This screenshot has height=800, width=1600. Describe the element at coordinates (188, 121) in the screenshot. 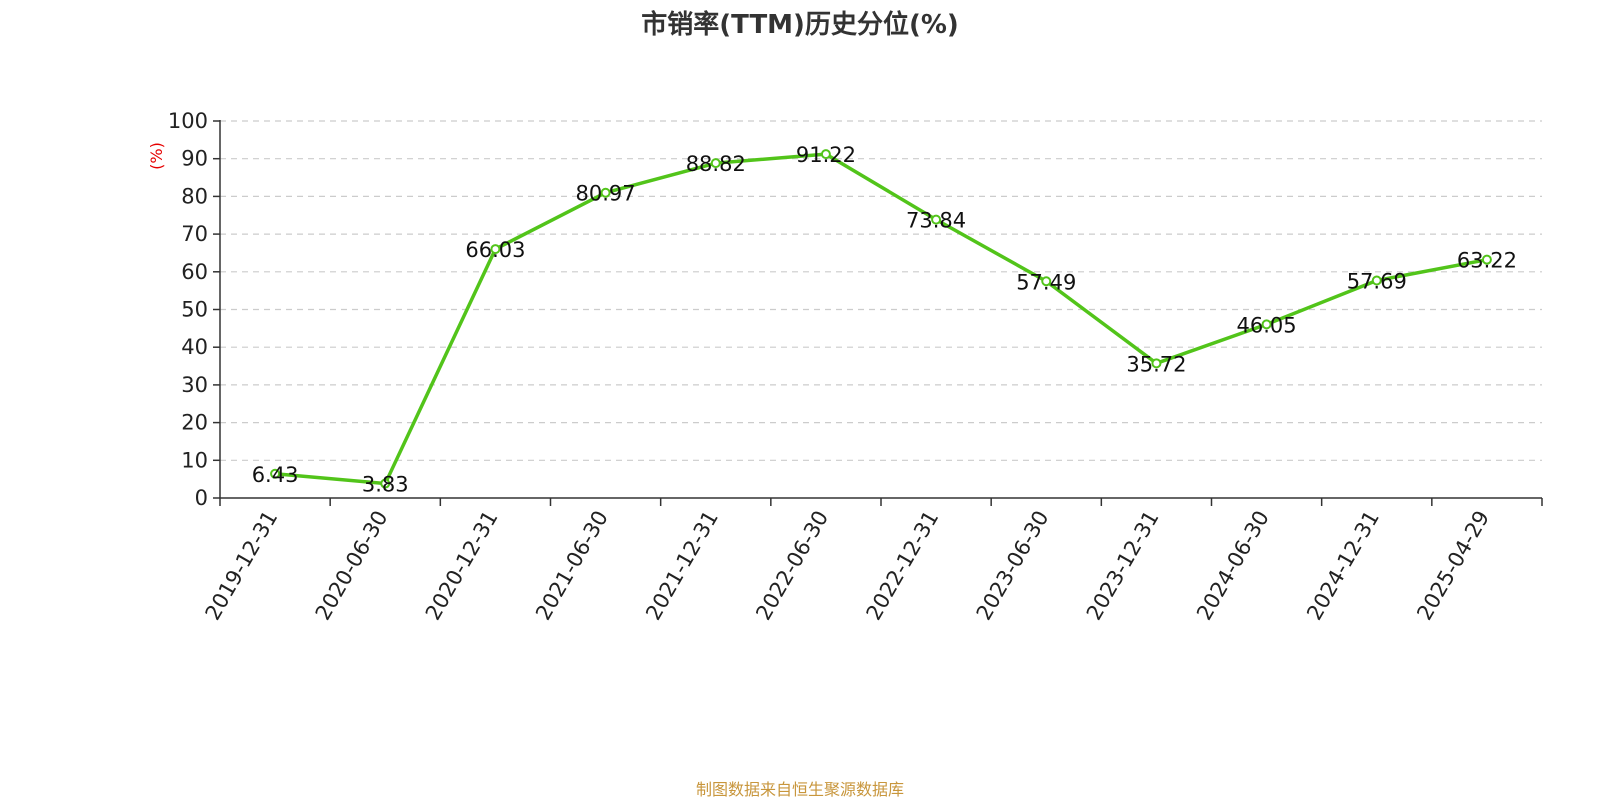

I see `y-tick-label: 100` at that location.